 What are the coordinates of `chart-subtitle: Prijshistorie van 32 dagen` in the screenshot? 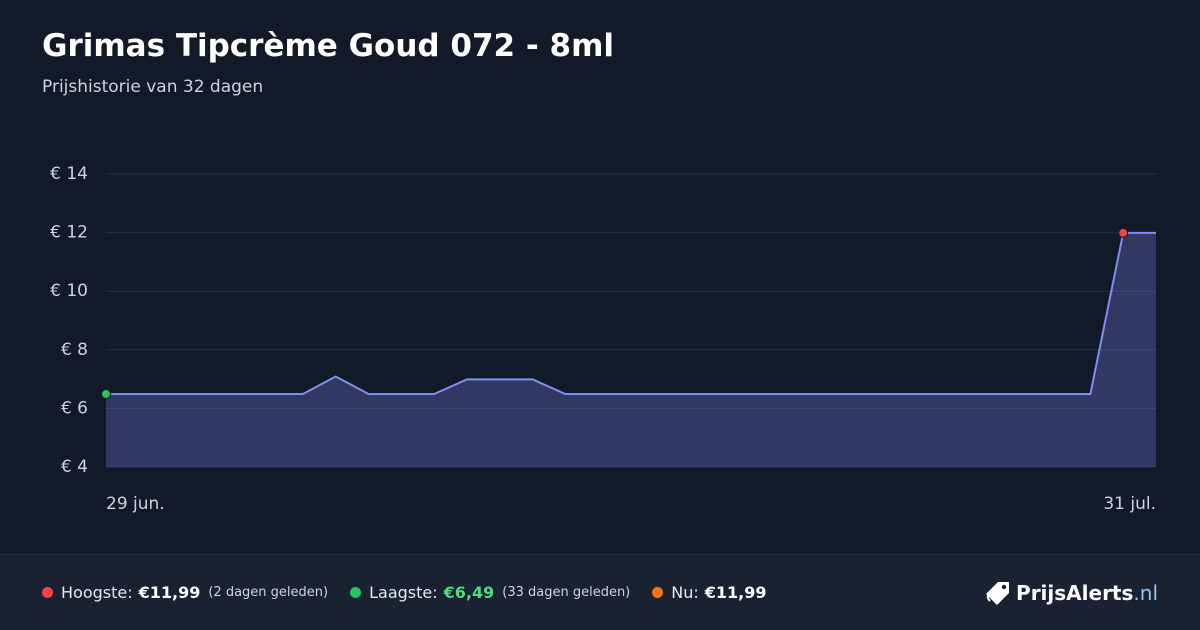 It's located at (153, 87).